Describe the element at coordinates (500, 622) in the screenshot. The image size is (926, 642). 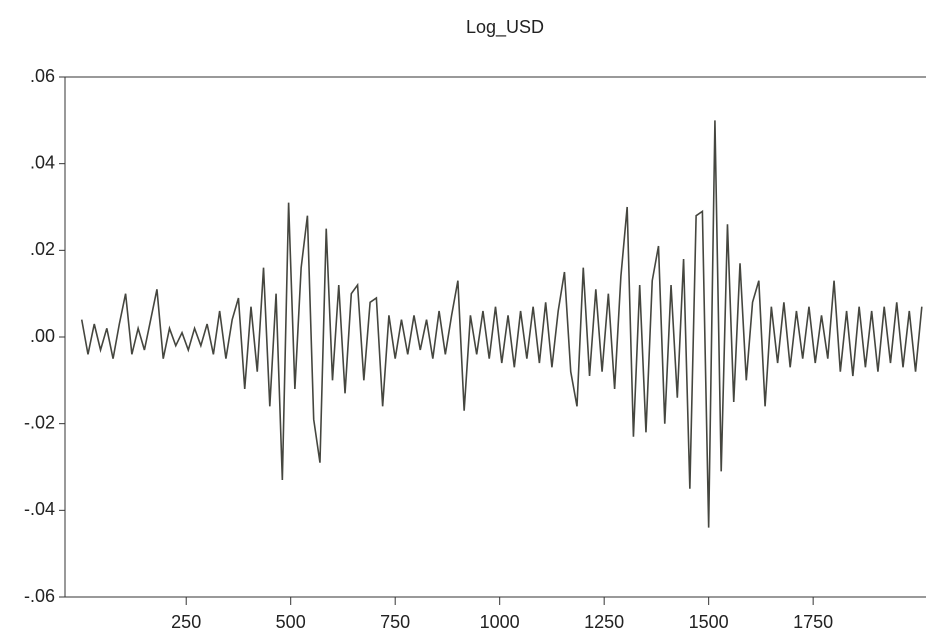
I see `x-tick-label: 1000` at that location.